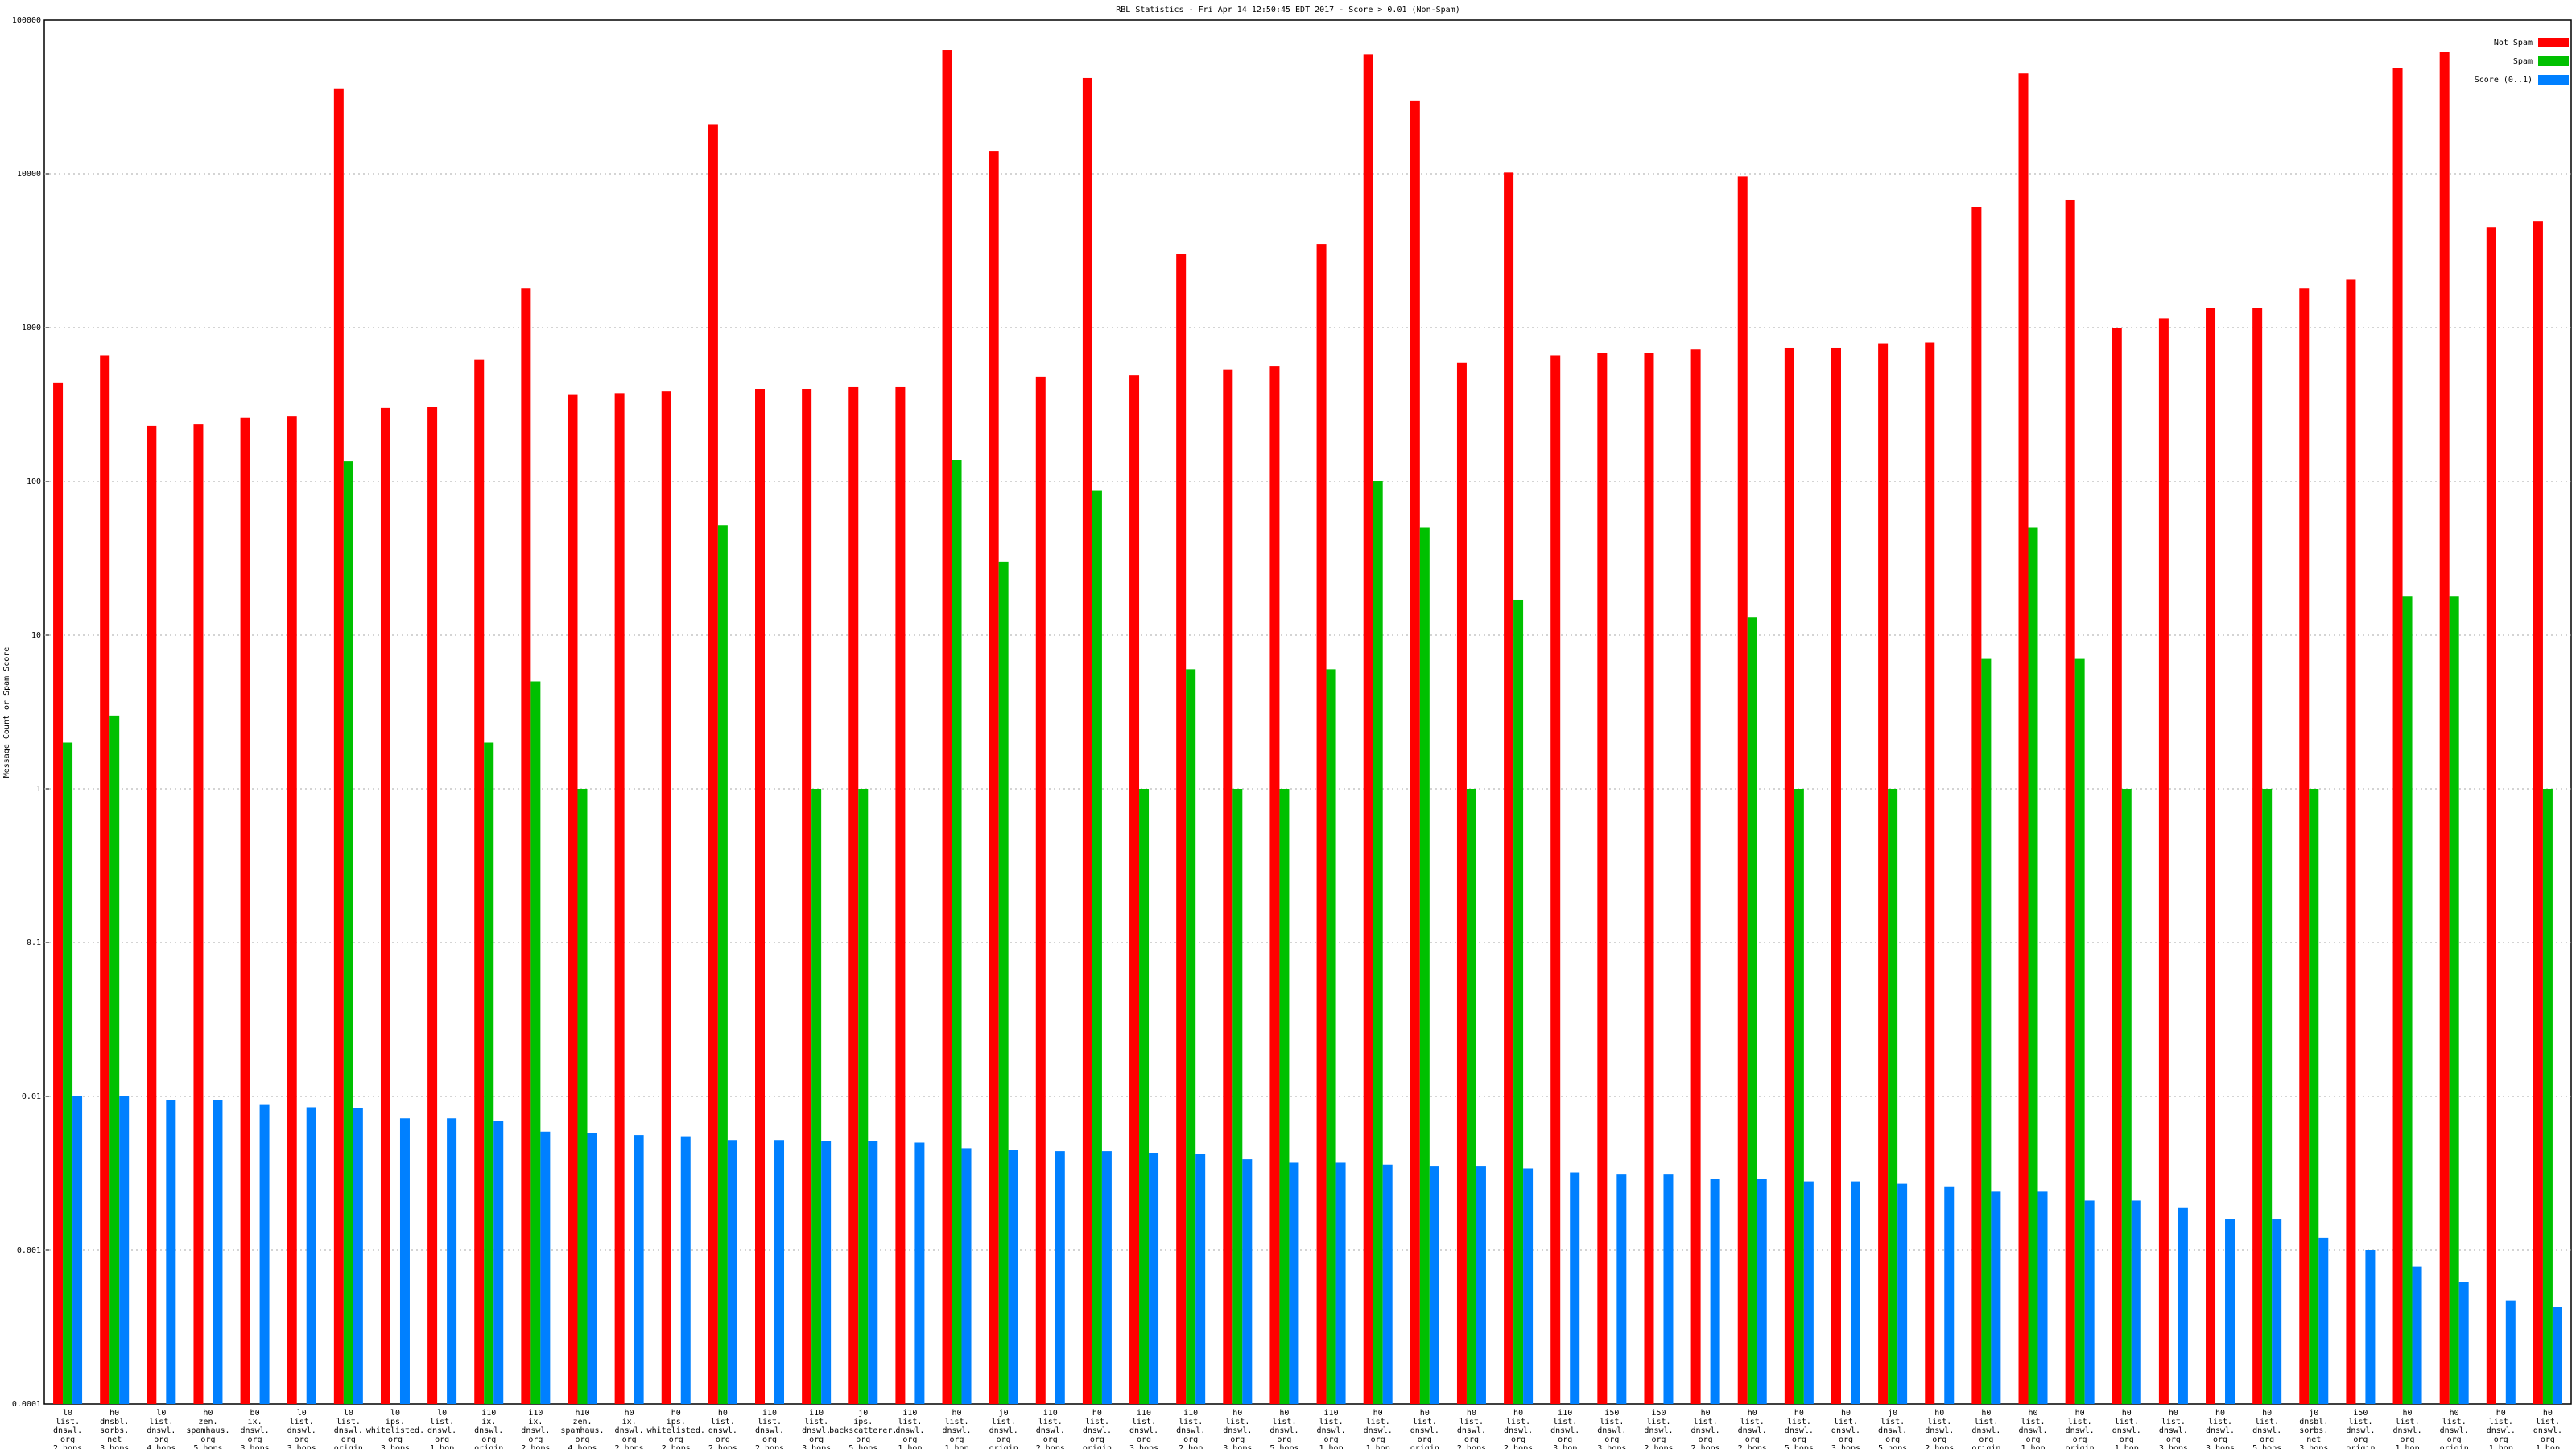  I want to click on x-tick-label: h0 list. dnswl. org origin, so click(1097, 1429).